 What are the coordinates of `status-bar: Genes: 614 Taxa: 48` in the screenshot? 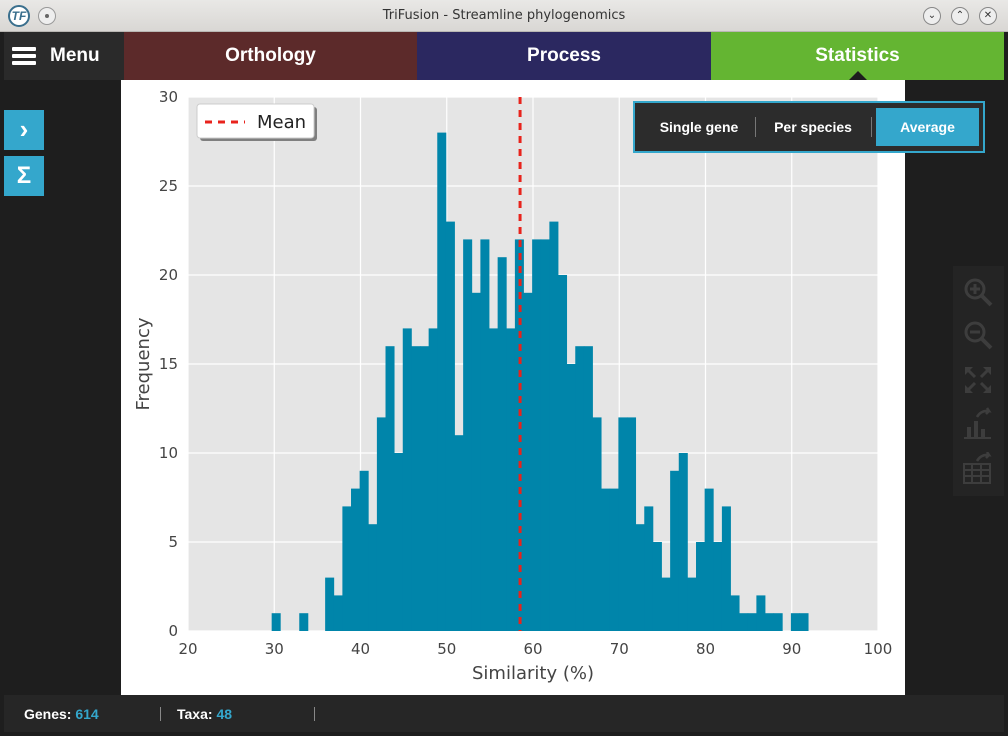 It's located at (504, 713).